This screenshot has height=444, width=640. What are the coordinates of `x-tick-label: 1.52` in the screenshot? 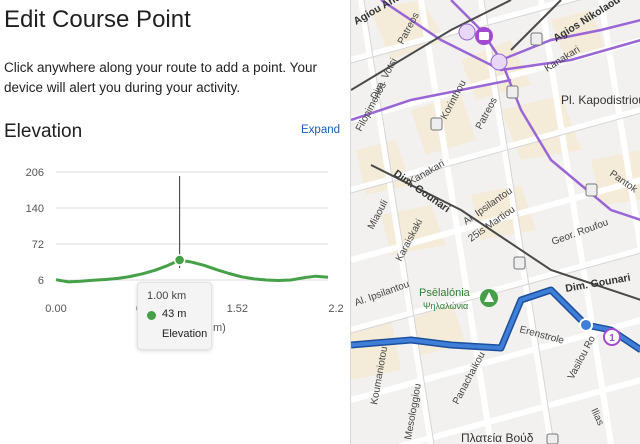 It's located at (237, 309).